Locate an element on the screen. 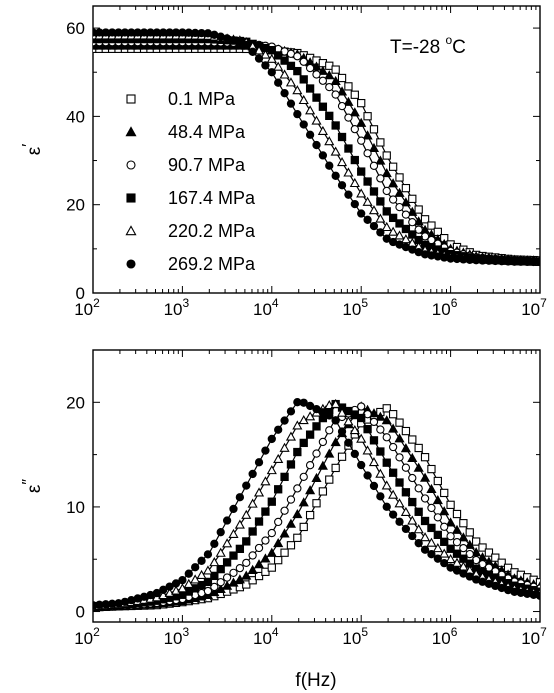 This screenshot has height=693, width=554. y-axis-label: ε′ is located at coordinates (32, 149).